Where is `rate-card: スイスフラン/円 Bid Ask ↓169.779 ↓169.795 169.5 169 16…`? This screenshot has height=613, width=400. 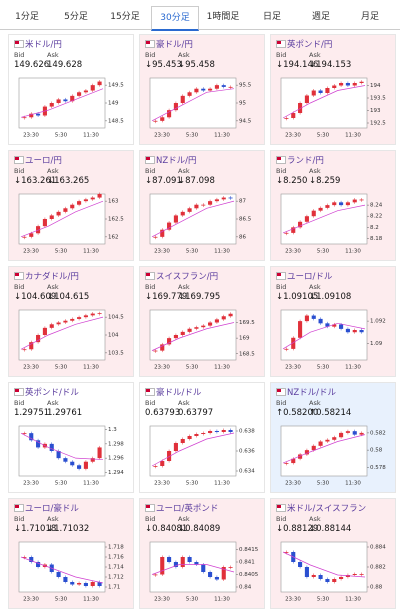
rate-card: スイスフラン/円 Bid Ask ↓169.779 ↓169.795 169.5 169 16… is located at coordinates (202, 321).